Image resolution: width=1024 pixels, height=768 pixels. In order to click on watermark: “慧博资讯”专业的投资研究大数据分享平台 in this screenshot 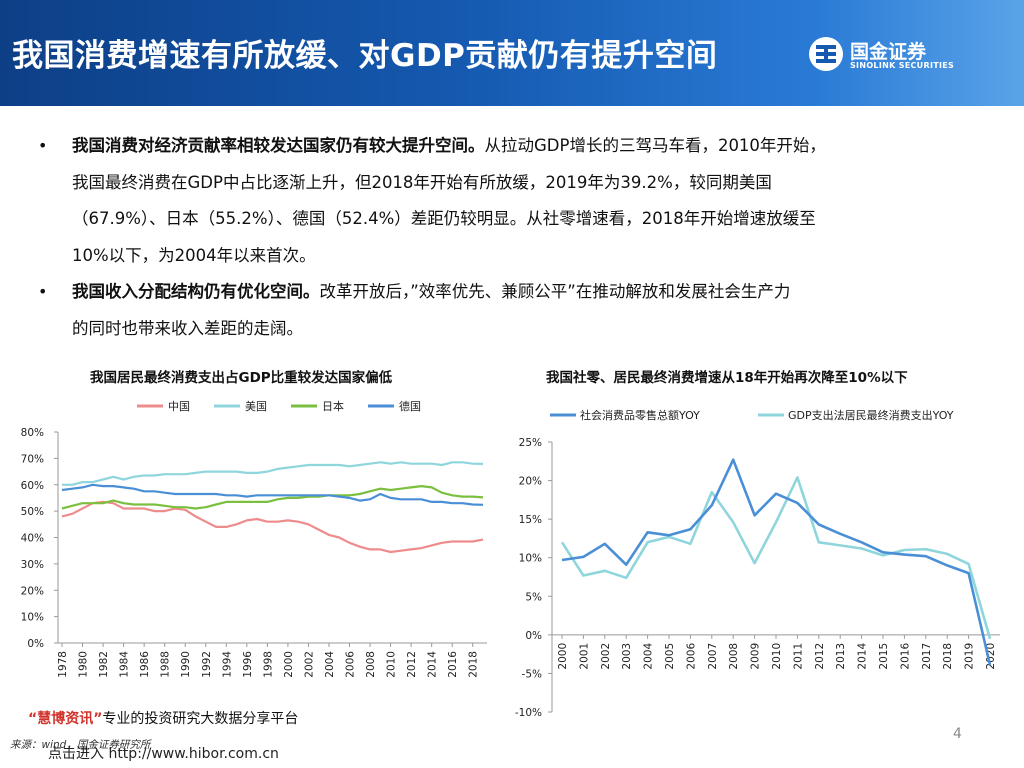, I will do `click(163, 718)`.